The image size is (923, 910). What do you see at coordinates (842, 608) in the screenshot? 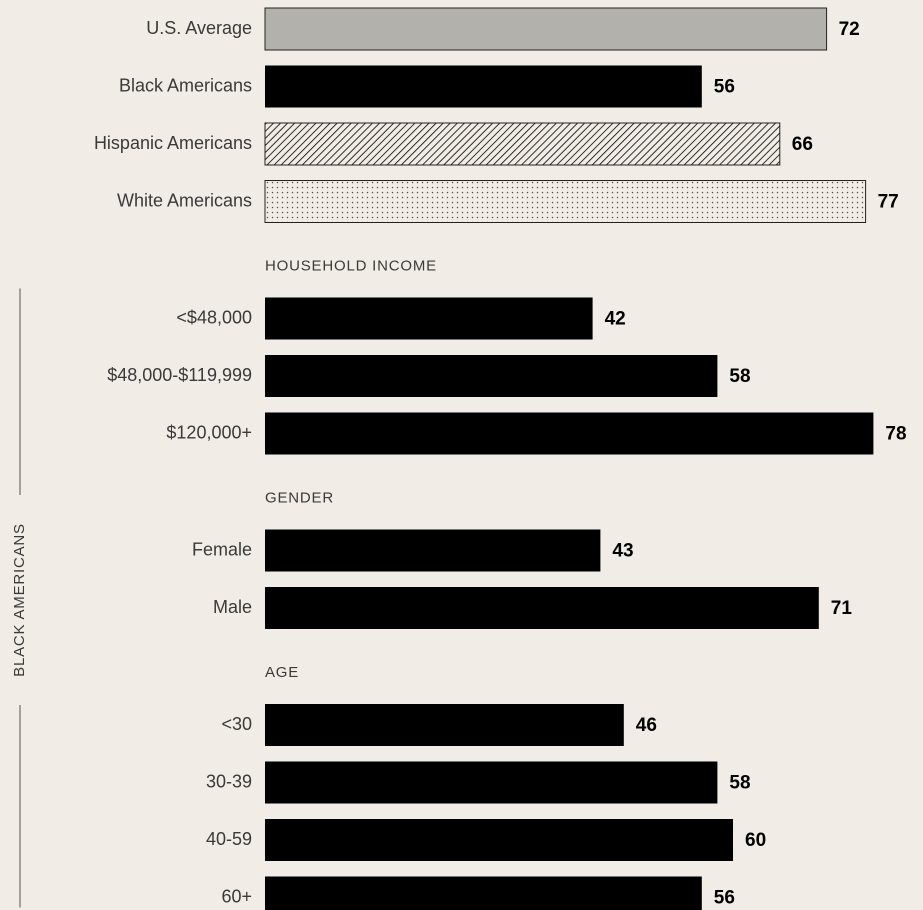
I see `value-label: 71` at bounding box center [842, 608].